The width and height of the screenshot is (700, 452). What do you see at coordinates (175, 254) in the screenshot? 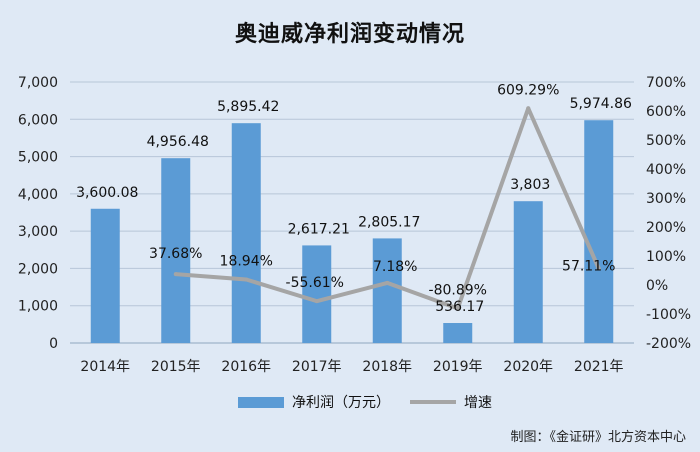
I see `growth-data-label: 37.68%` at bounding box center [175, 254].